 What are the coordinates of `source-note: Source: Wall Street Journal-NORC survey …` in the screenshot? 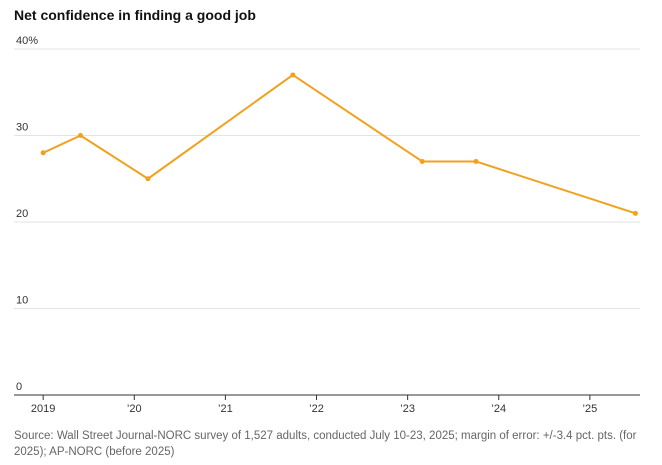 It's located at (325, 444).